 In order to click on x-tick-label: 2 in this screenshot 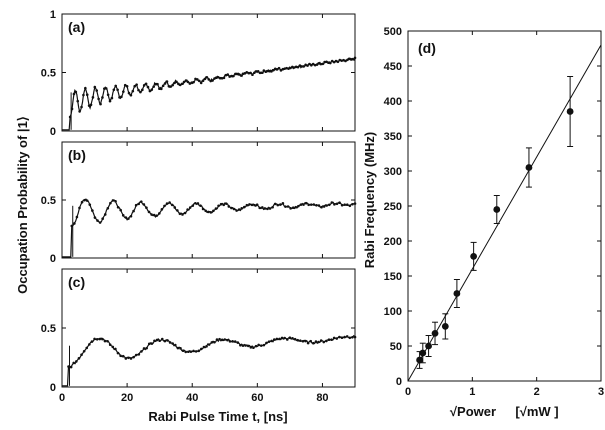, I will do `click(537, 392)`.